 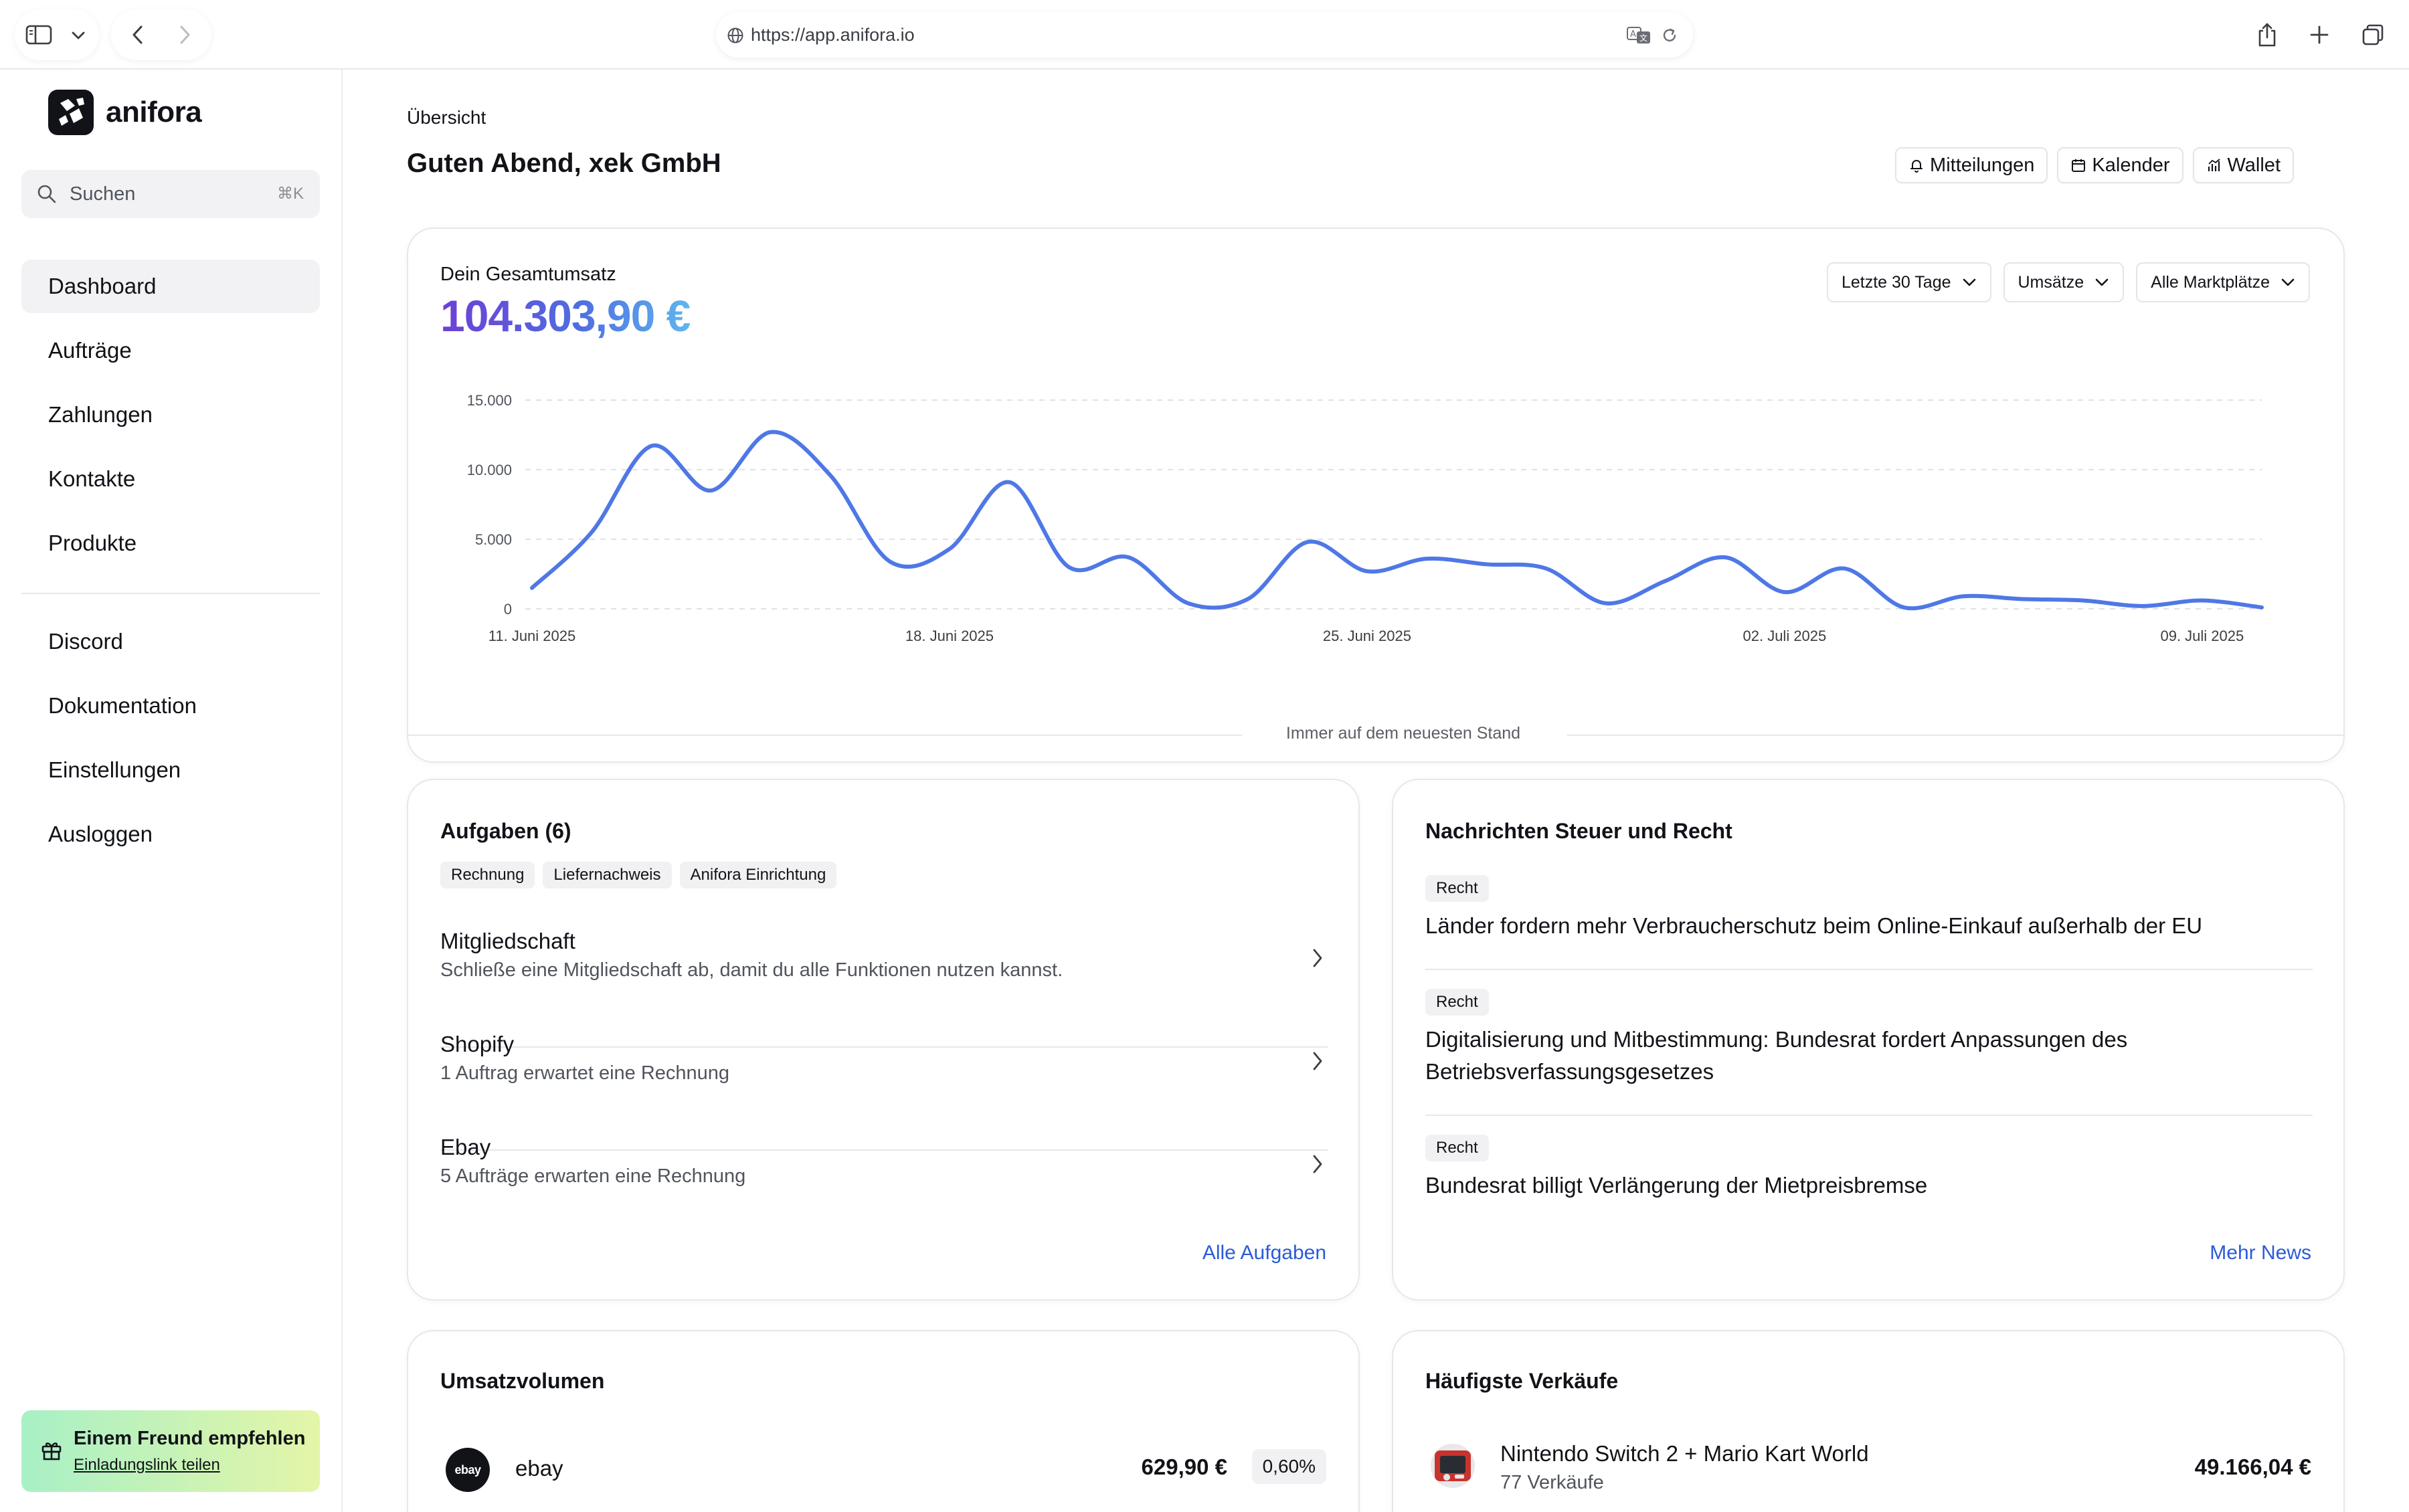 I want to click on x-tick-label: 25. Juni 2025, so click(x=1367, y=636).